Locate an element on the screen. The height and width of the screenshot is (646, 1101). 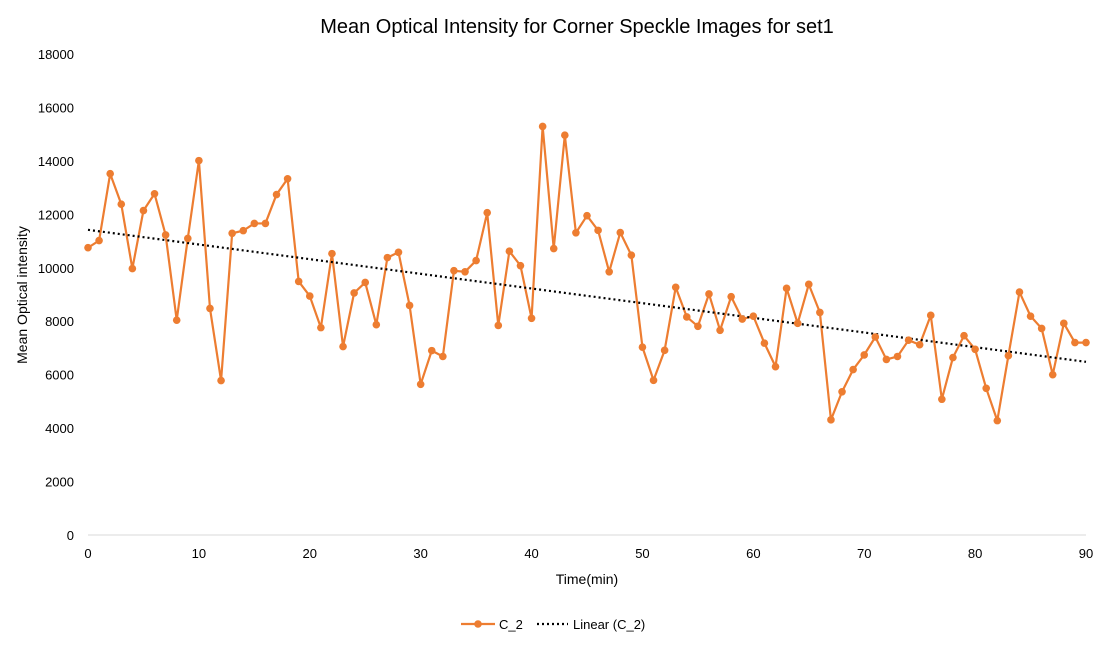
y-tick-label: 8000 is located at coordinates (59, 321).